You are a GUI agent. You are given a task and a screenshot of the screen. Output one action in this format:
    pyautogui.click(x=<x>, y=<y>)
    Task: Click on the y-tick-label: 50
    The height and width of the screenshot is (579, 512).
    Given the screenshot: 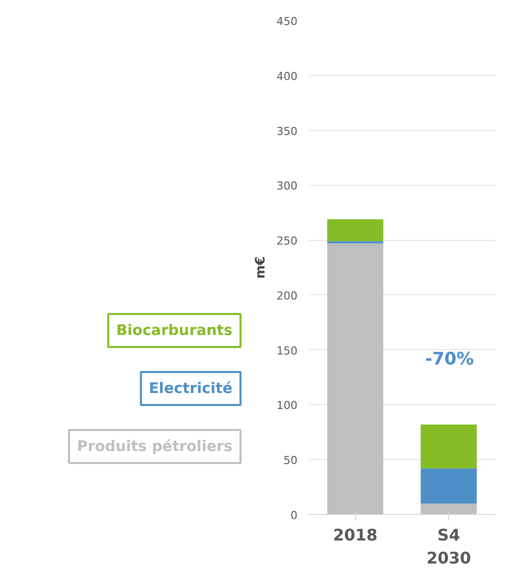 What is the action you would take?
    pyautogui.click(x=291, y=461)
    